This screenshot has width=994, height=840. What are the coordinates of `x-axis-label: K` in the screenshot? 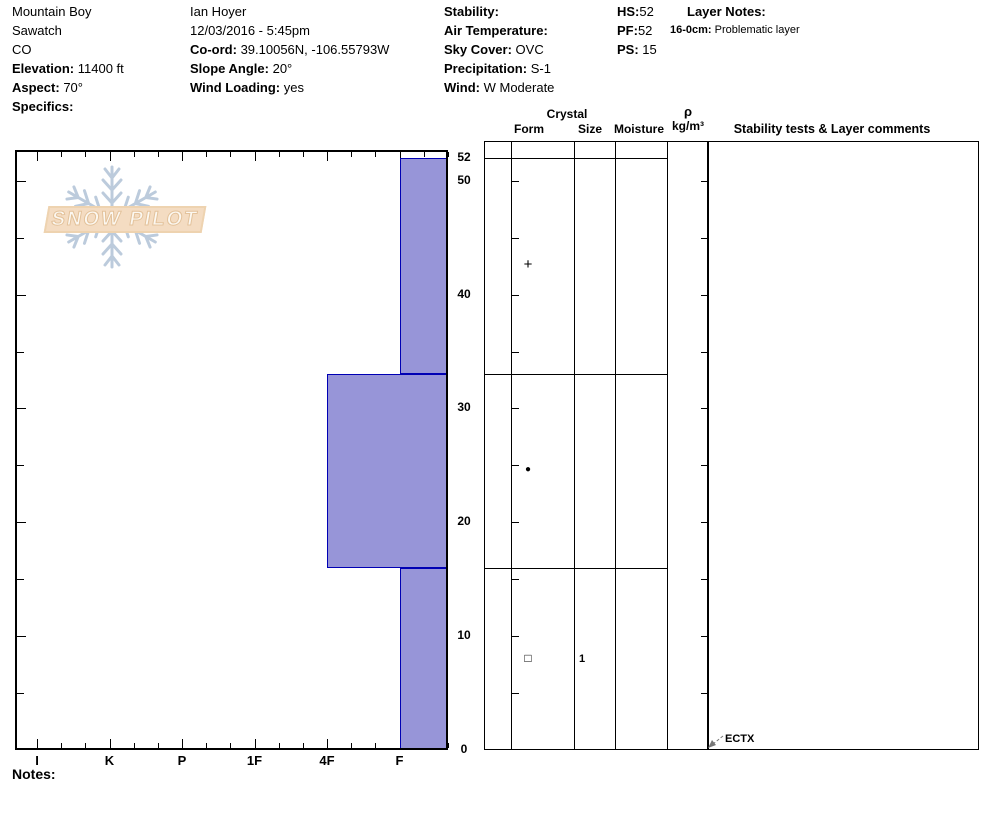 It's located at (109, 760).